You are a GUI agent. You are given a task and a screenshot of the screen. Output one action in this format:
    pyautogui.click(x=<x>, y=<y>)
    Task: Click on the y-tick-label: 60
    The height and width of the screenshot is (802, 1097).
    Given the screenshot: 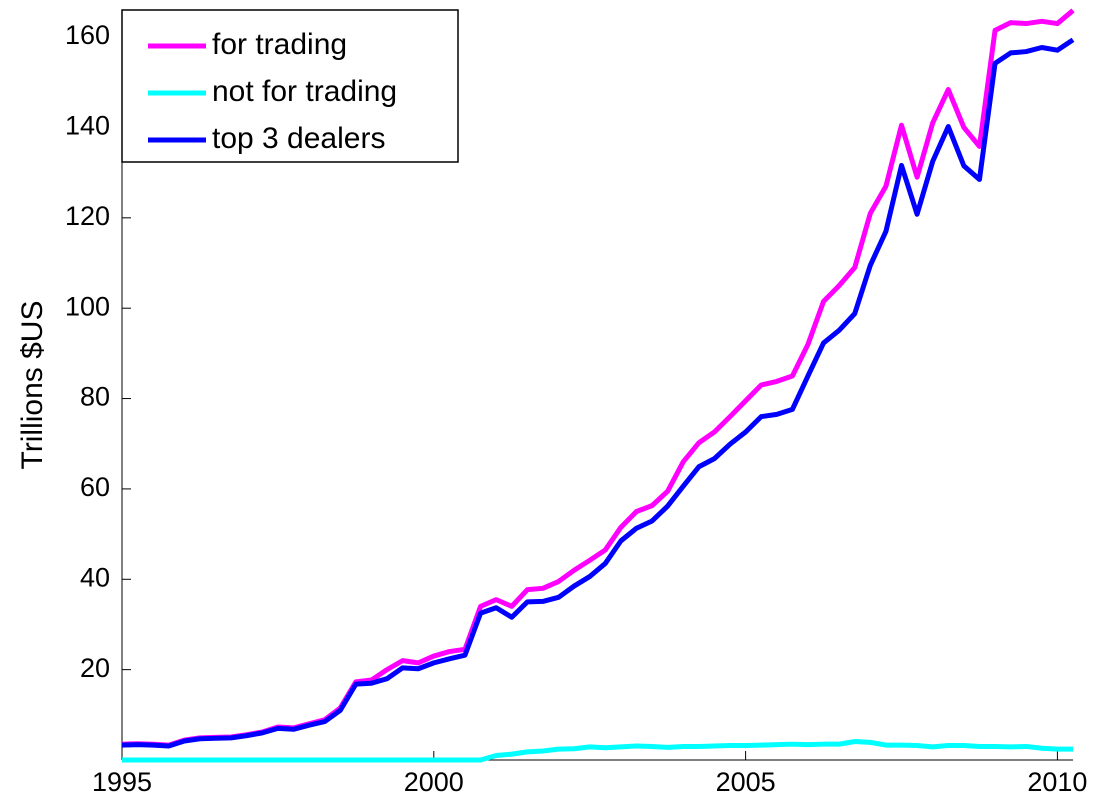 What is the action you would take?
    pyautogui.click(x=95, y=487)
    